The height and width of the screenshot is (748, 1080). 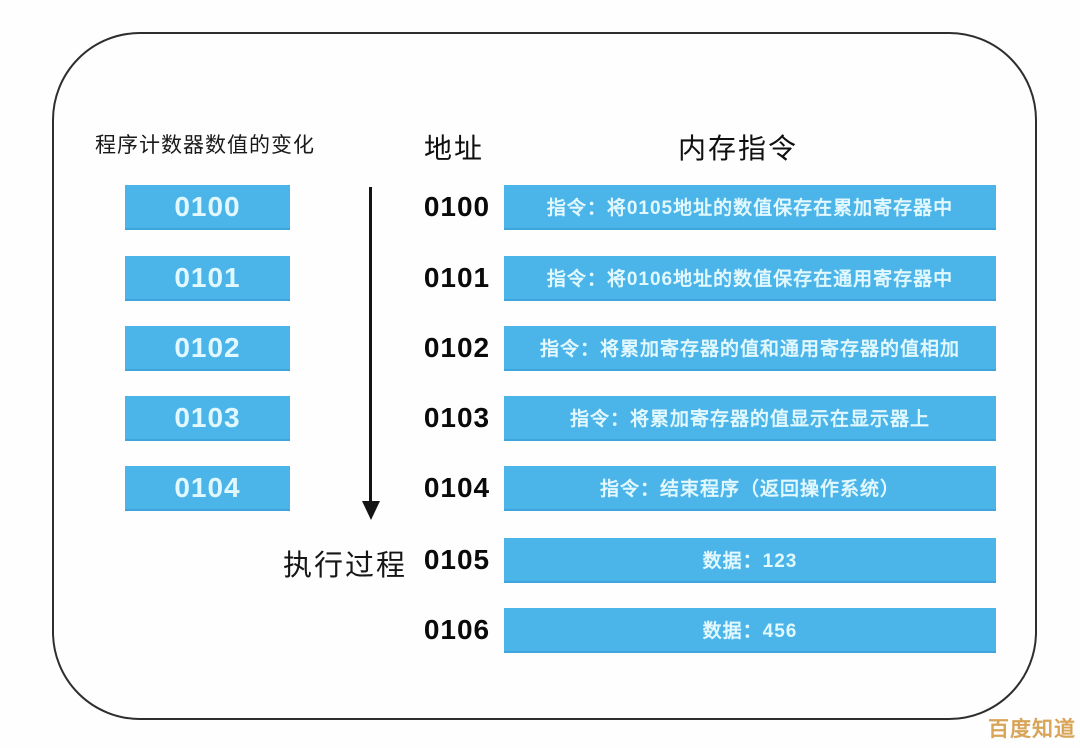 What do you see at coordinates (207, 348) in the screenshot?
I see `pc-value-box: 0102` at bounding box center [207, 348].